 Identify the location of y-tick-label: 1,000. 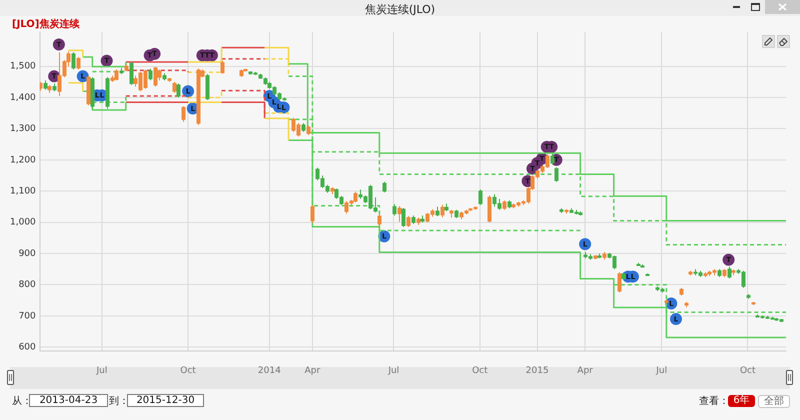
(23, 223).